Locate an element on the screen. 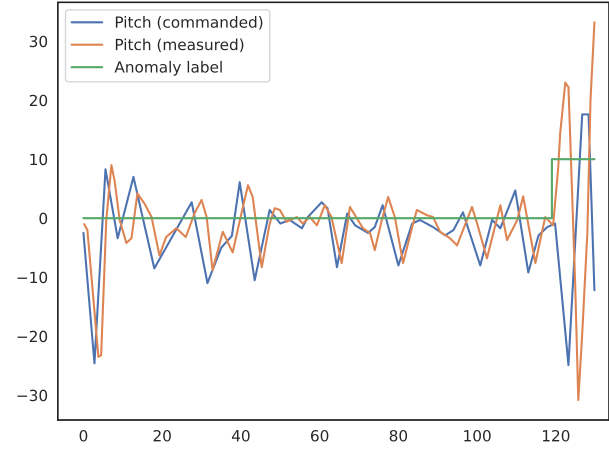  y-tick-label: −20 is located at coordinates (33, 336).